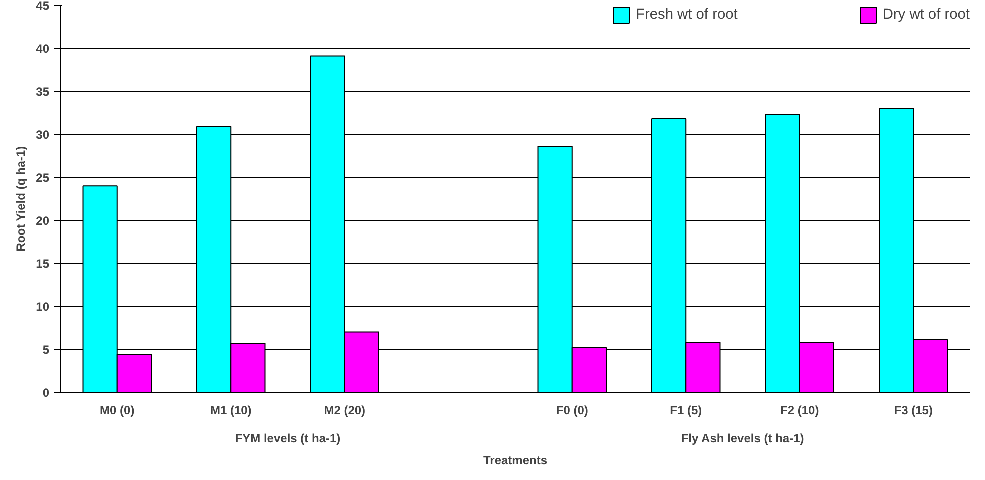 Image resolution: width=985 pixels, height=480 pixels. I want to click on x-tick-label: F3 (15), so click(913, 411).